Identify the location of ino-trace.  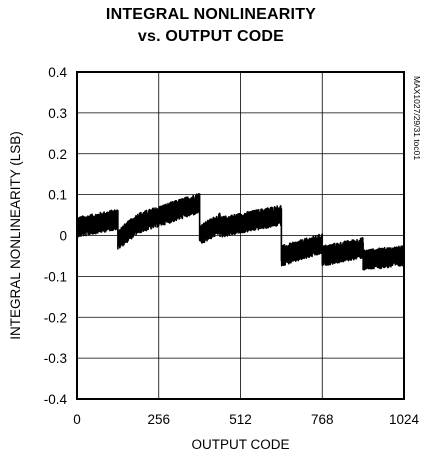
(240, 231).